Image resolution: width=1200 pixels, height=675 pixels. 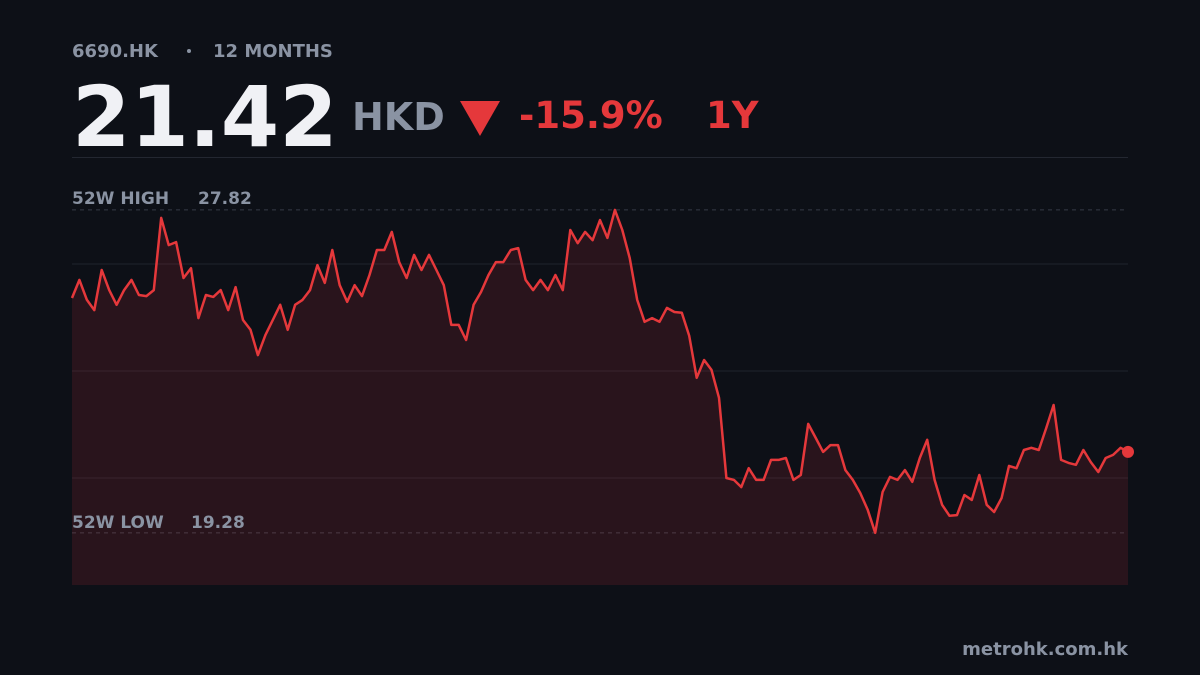 What do you see at coordinates (1045, 649) in the screenshot?
I see `source: metrohk.com.hk` at bounding box center [1045, 649].